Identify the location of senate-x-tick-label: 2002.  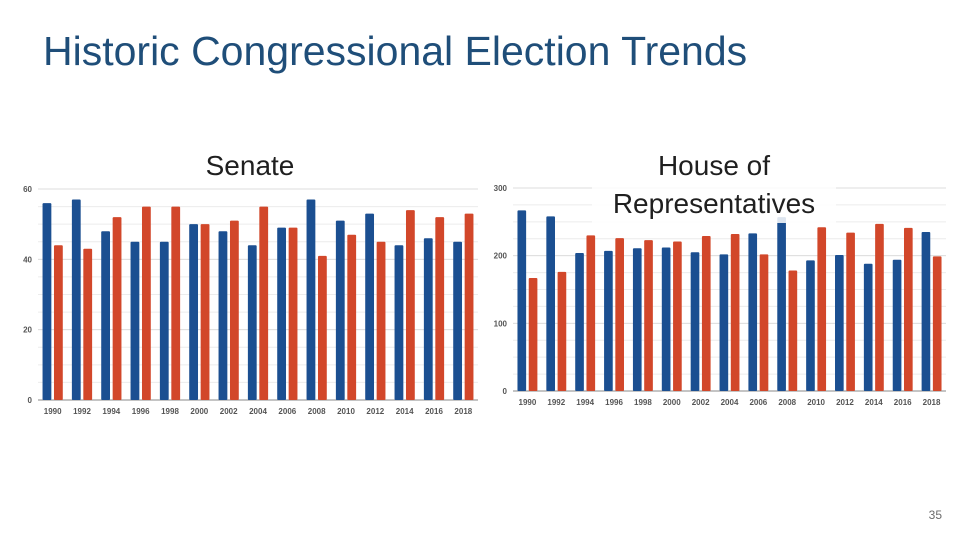
(229, 411).